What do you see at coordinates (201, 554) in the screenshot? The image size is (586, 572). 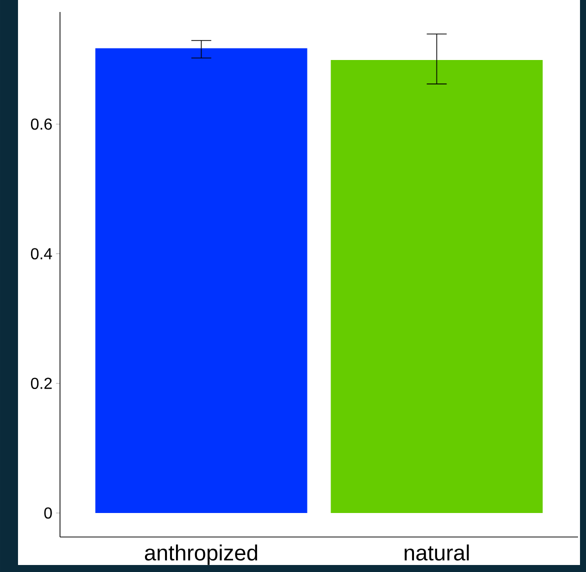 I see `x-tick-label: anthropized` at bounding box center [201, 554].